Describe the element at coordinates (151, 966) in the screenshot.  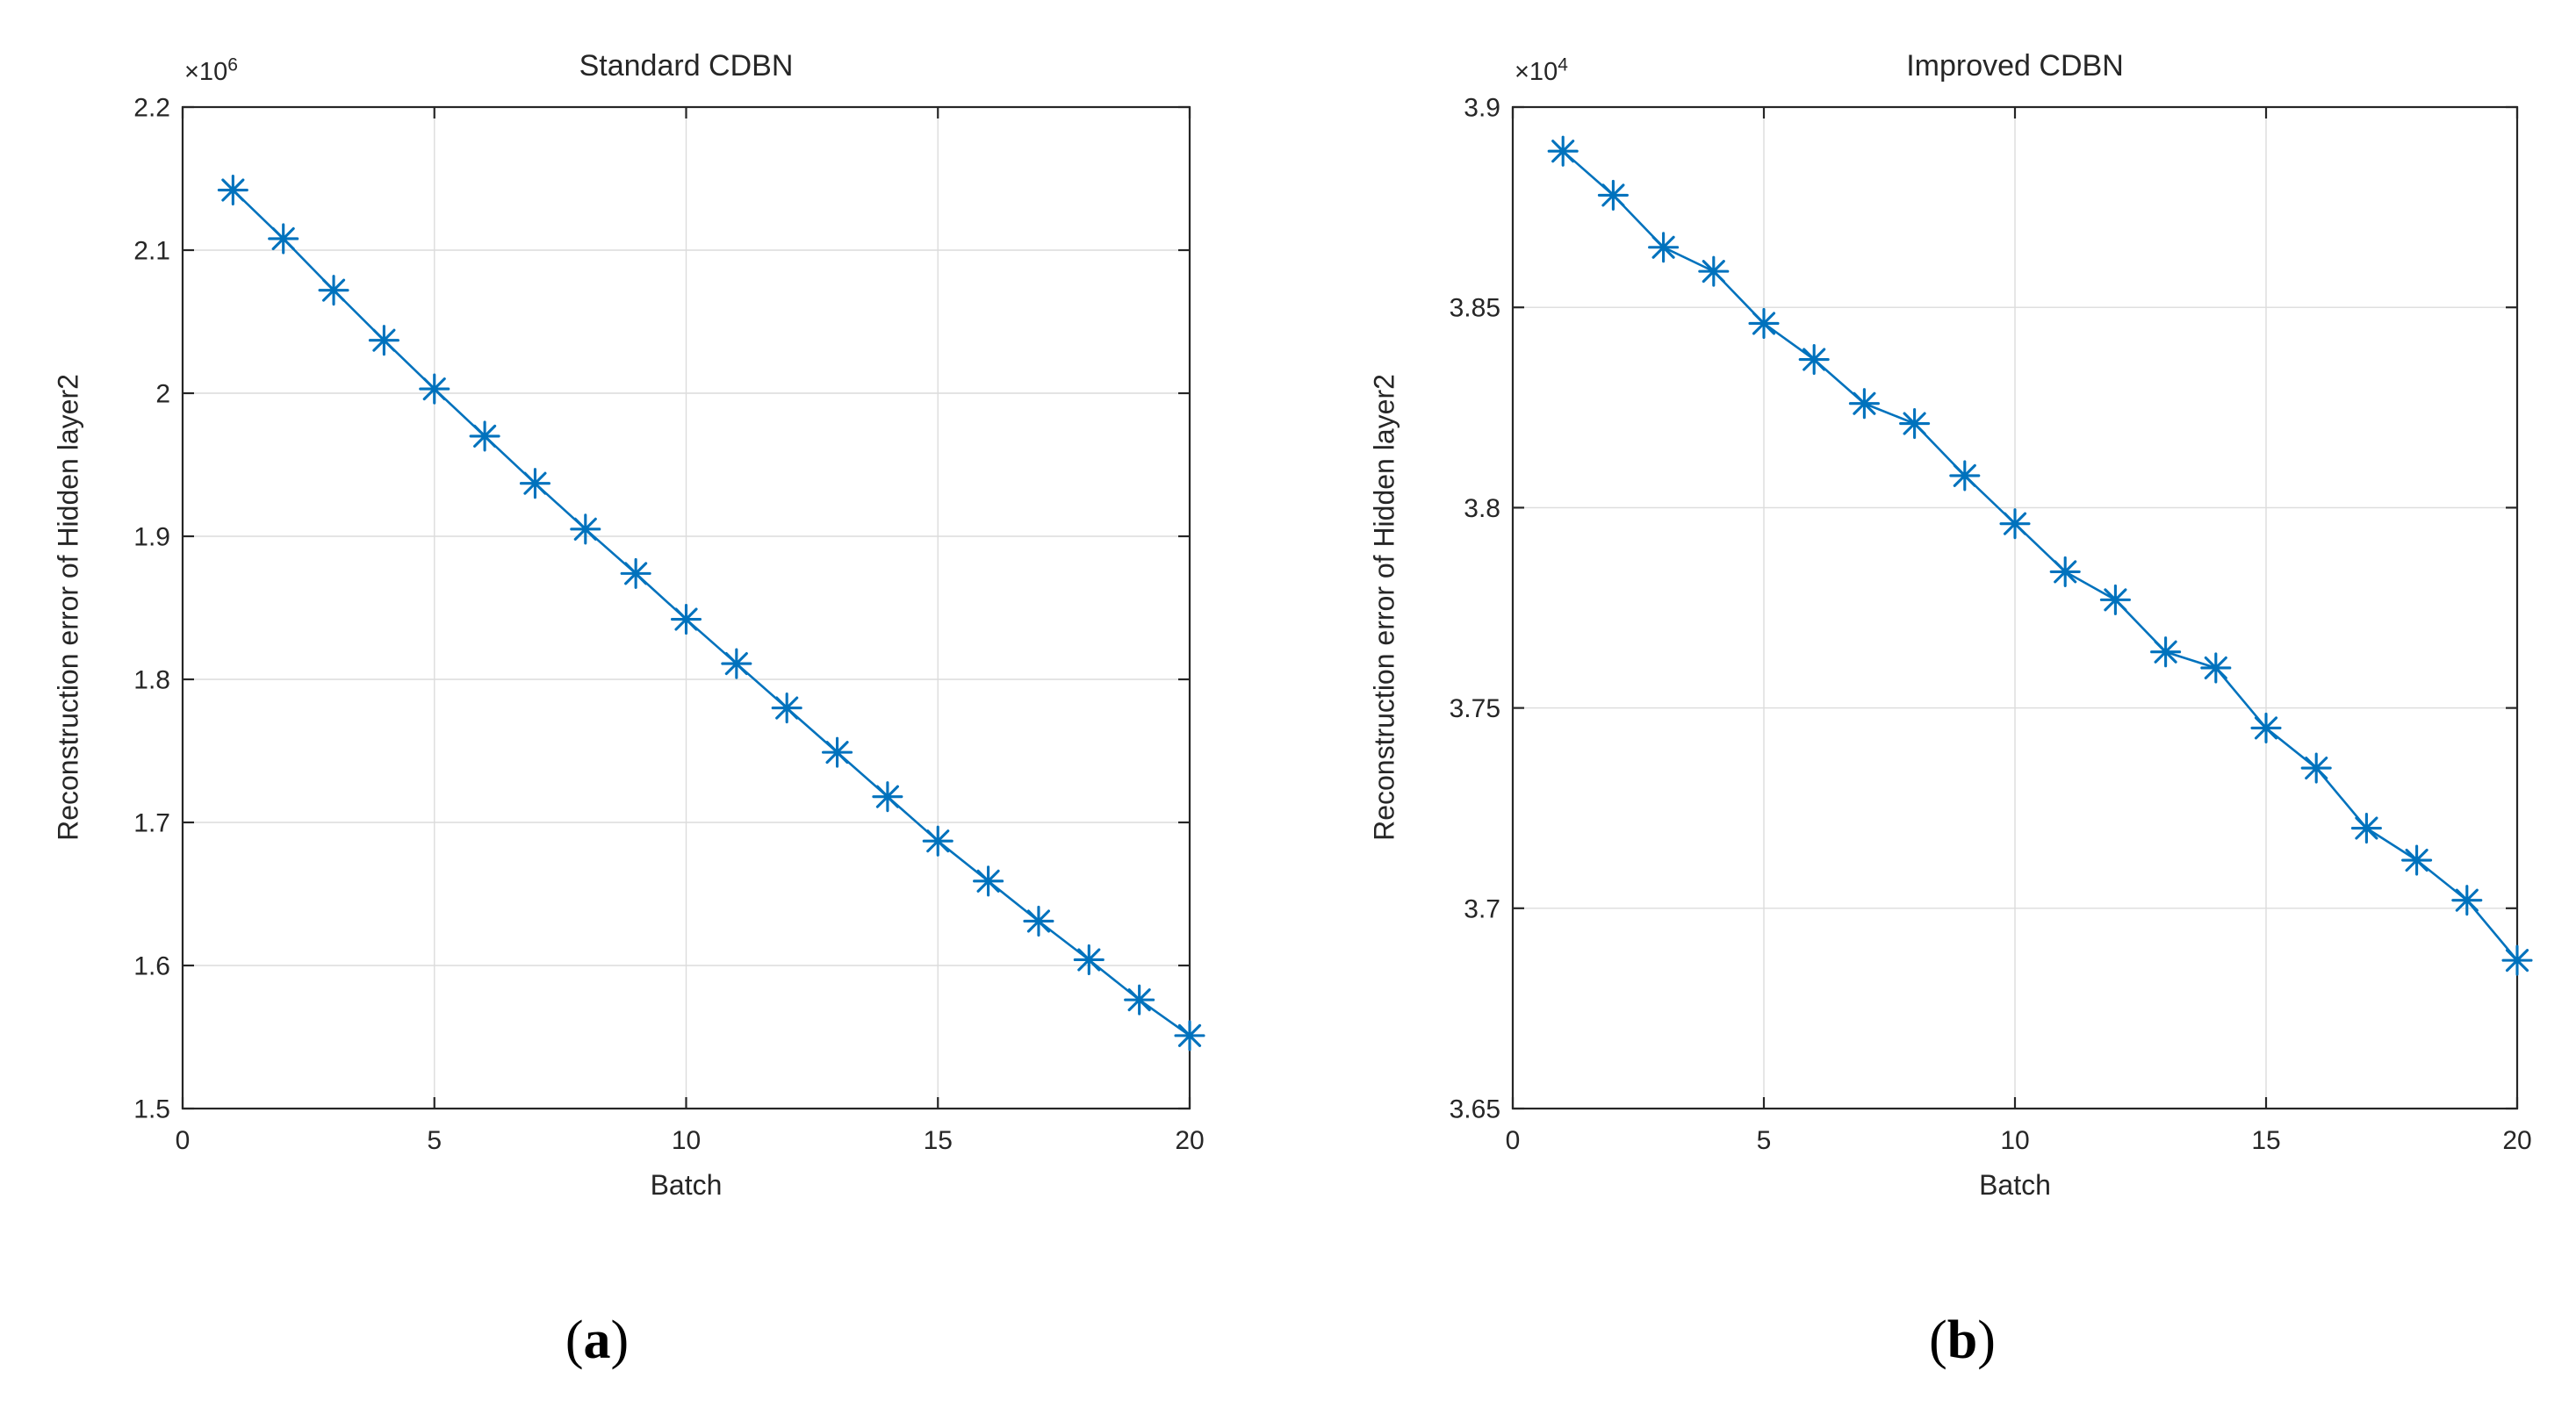
I see `y-tick-label: 1.6` at that location.